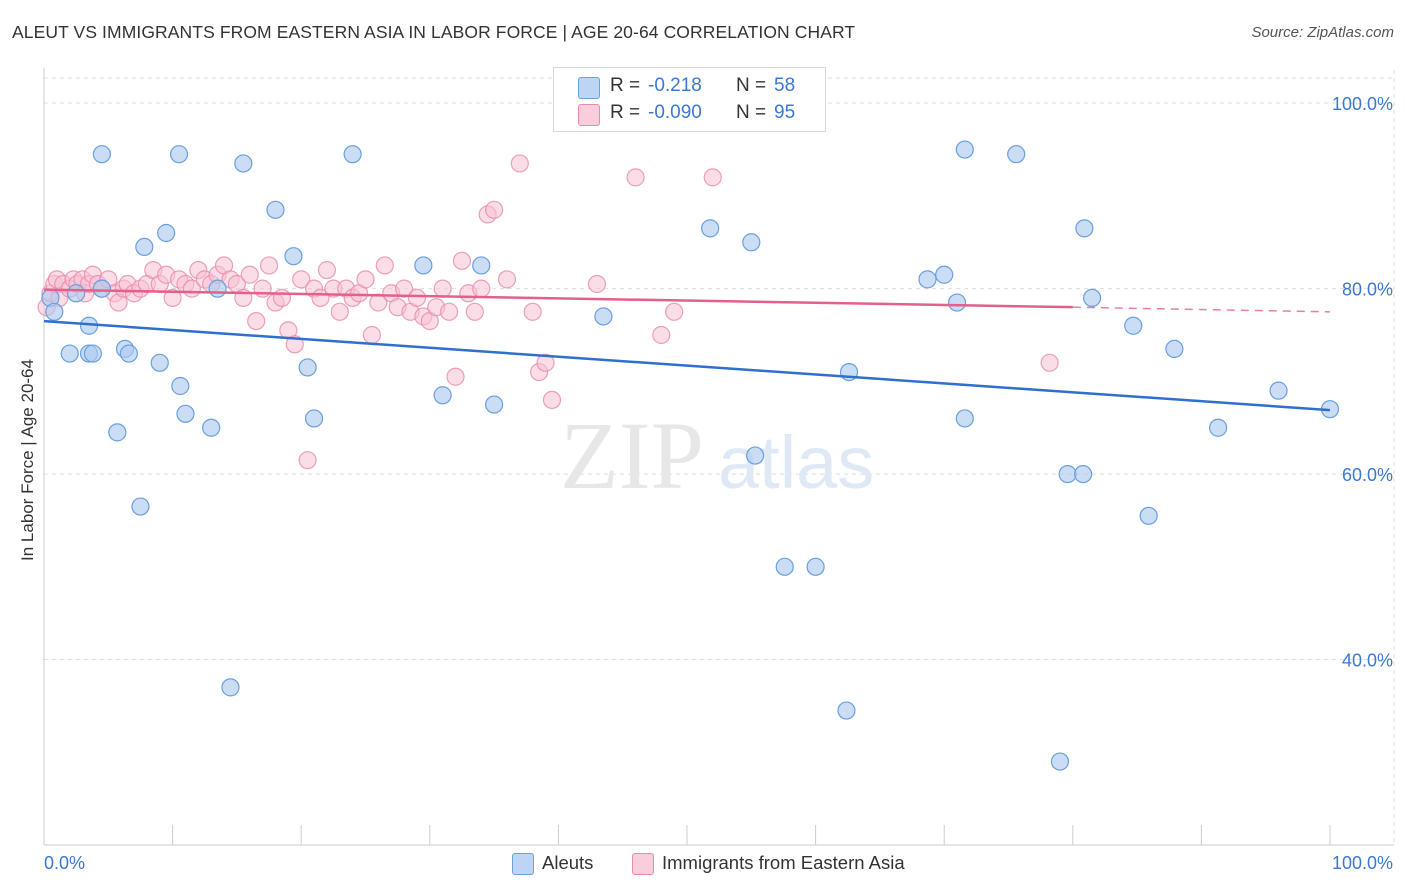  Describe the element at coordinates (27, 460) in the screenshot. I see `y-axis-label: In Labor Force | Age 20-64` at that location.